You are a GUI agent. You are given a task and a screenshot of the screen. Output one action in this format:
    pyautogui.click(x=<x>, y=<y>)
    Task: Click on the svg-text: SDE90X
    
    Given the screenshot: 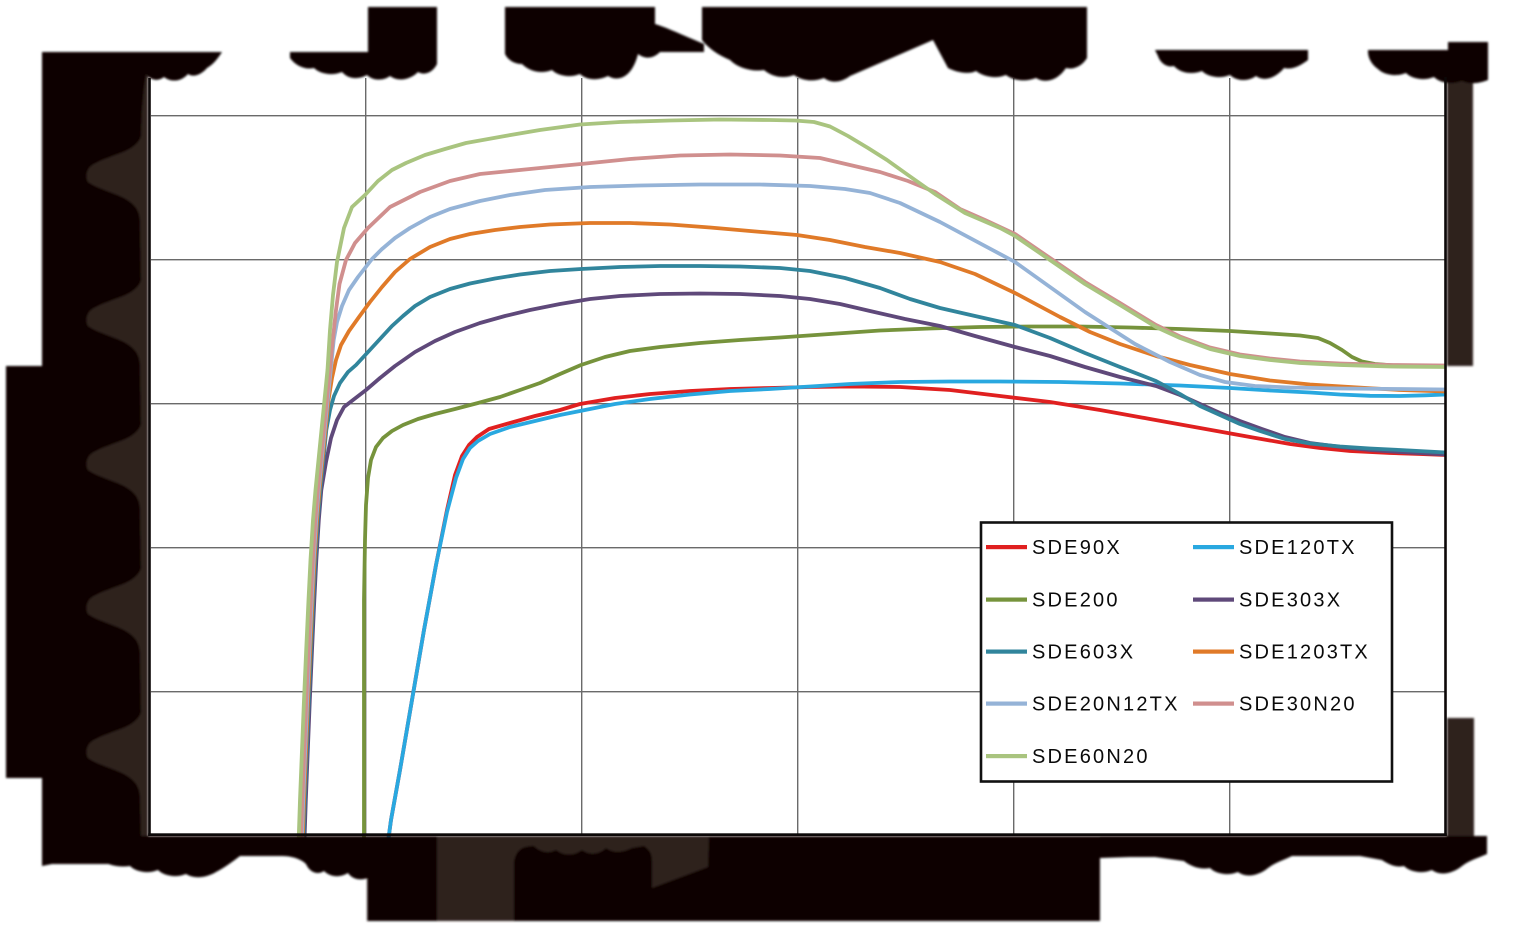 What is the action you would take?
    pyautogui.click(x=1077, y=548)
    